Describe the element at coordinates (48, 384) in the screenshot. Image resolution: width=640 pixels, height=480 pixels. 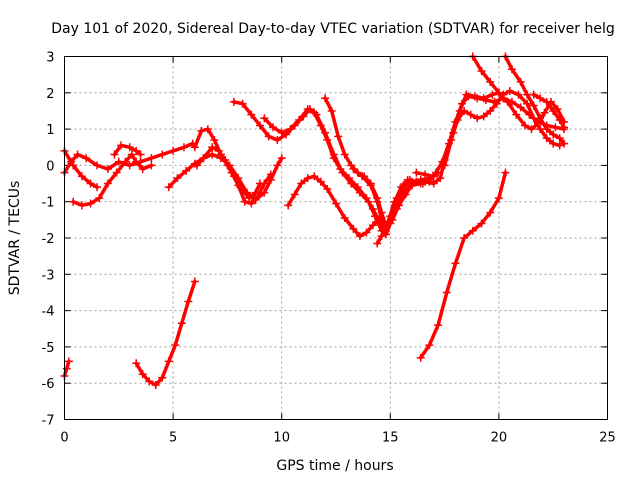
I see `y-tick-label: -6` at that location.